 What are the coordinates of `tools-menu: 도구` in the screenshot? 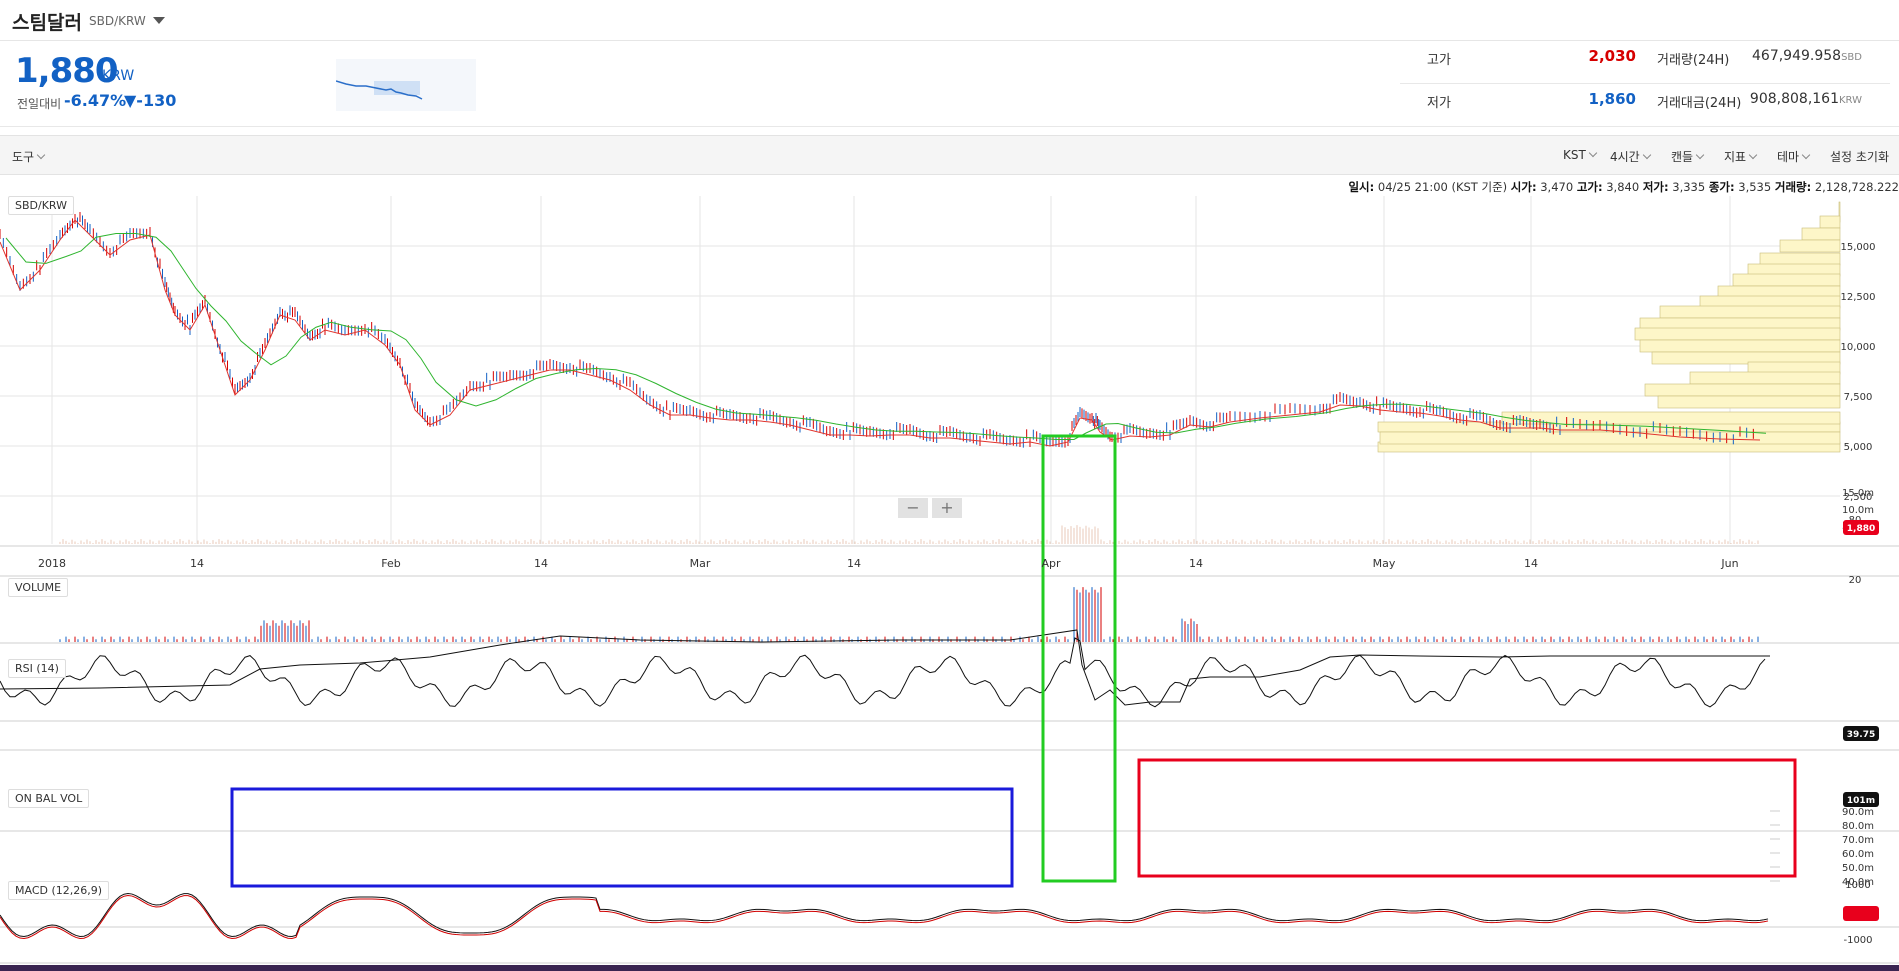 It's located at (29, 156).